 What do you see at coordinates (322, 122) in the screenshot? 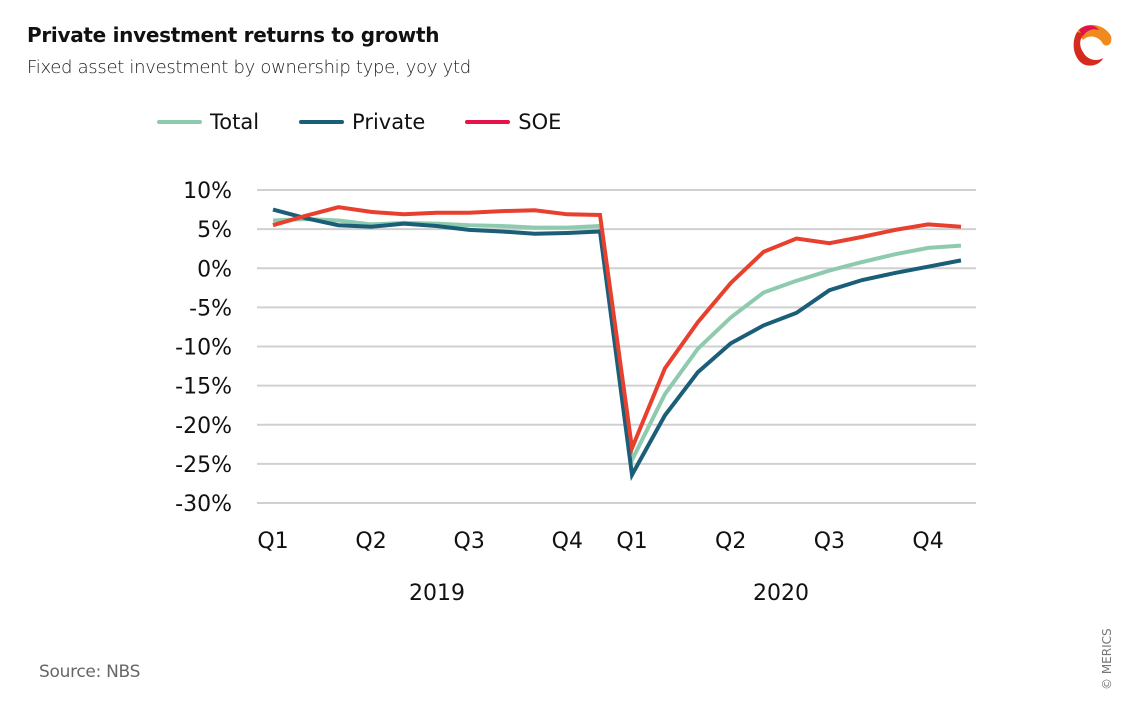
I see `legend-swatch-private` at bounding box center [322, 122].